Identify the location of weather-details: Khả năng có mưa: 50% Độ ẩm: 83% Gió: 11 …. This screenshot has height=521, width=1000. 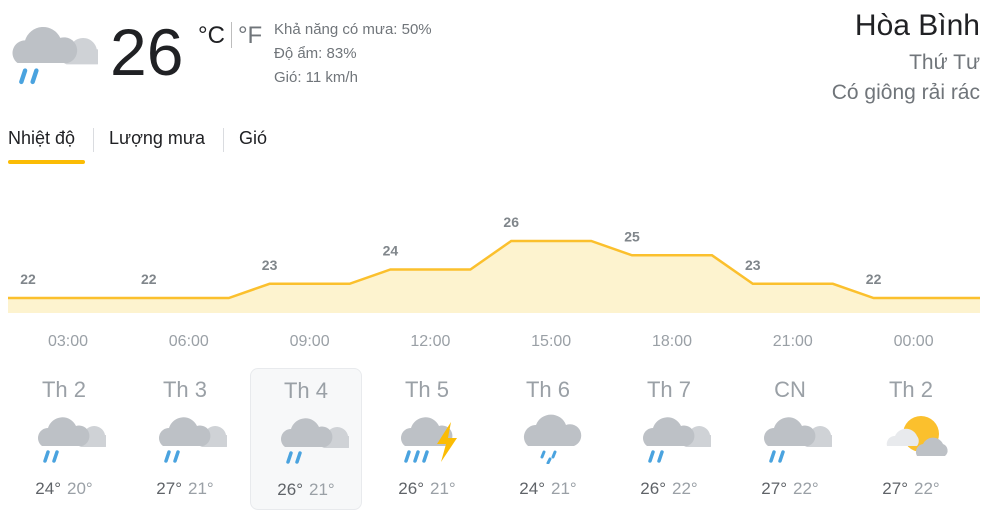
(353, 54).